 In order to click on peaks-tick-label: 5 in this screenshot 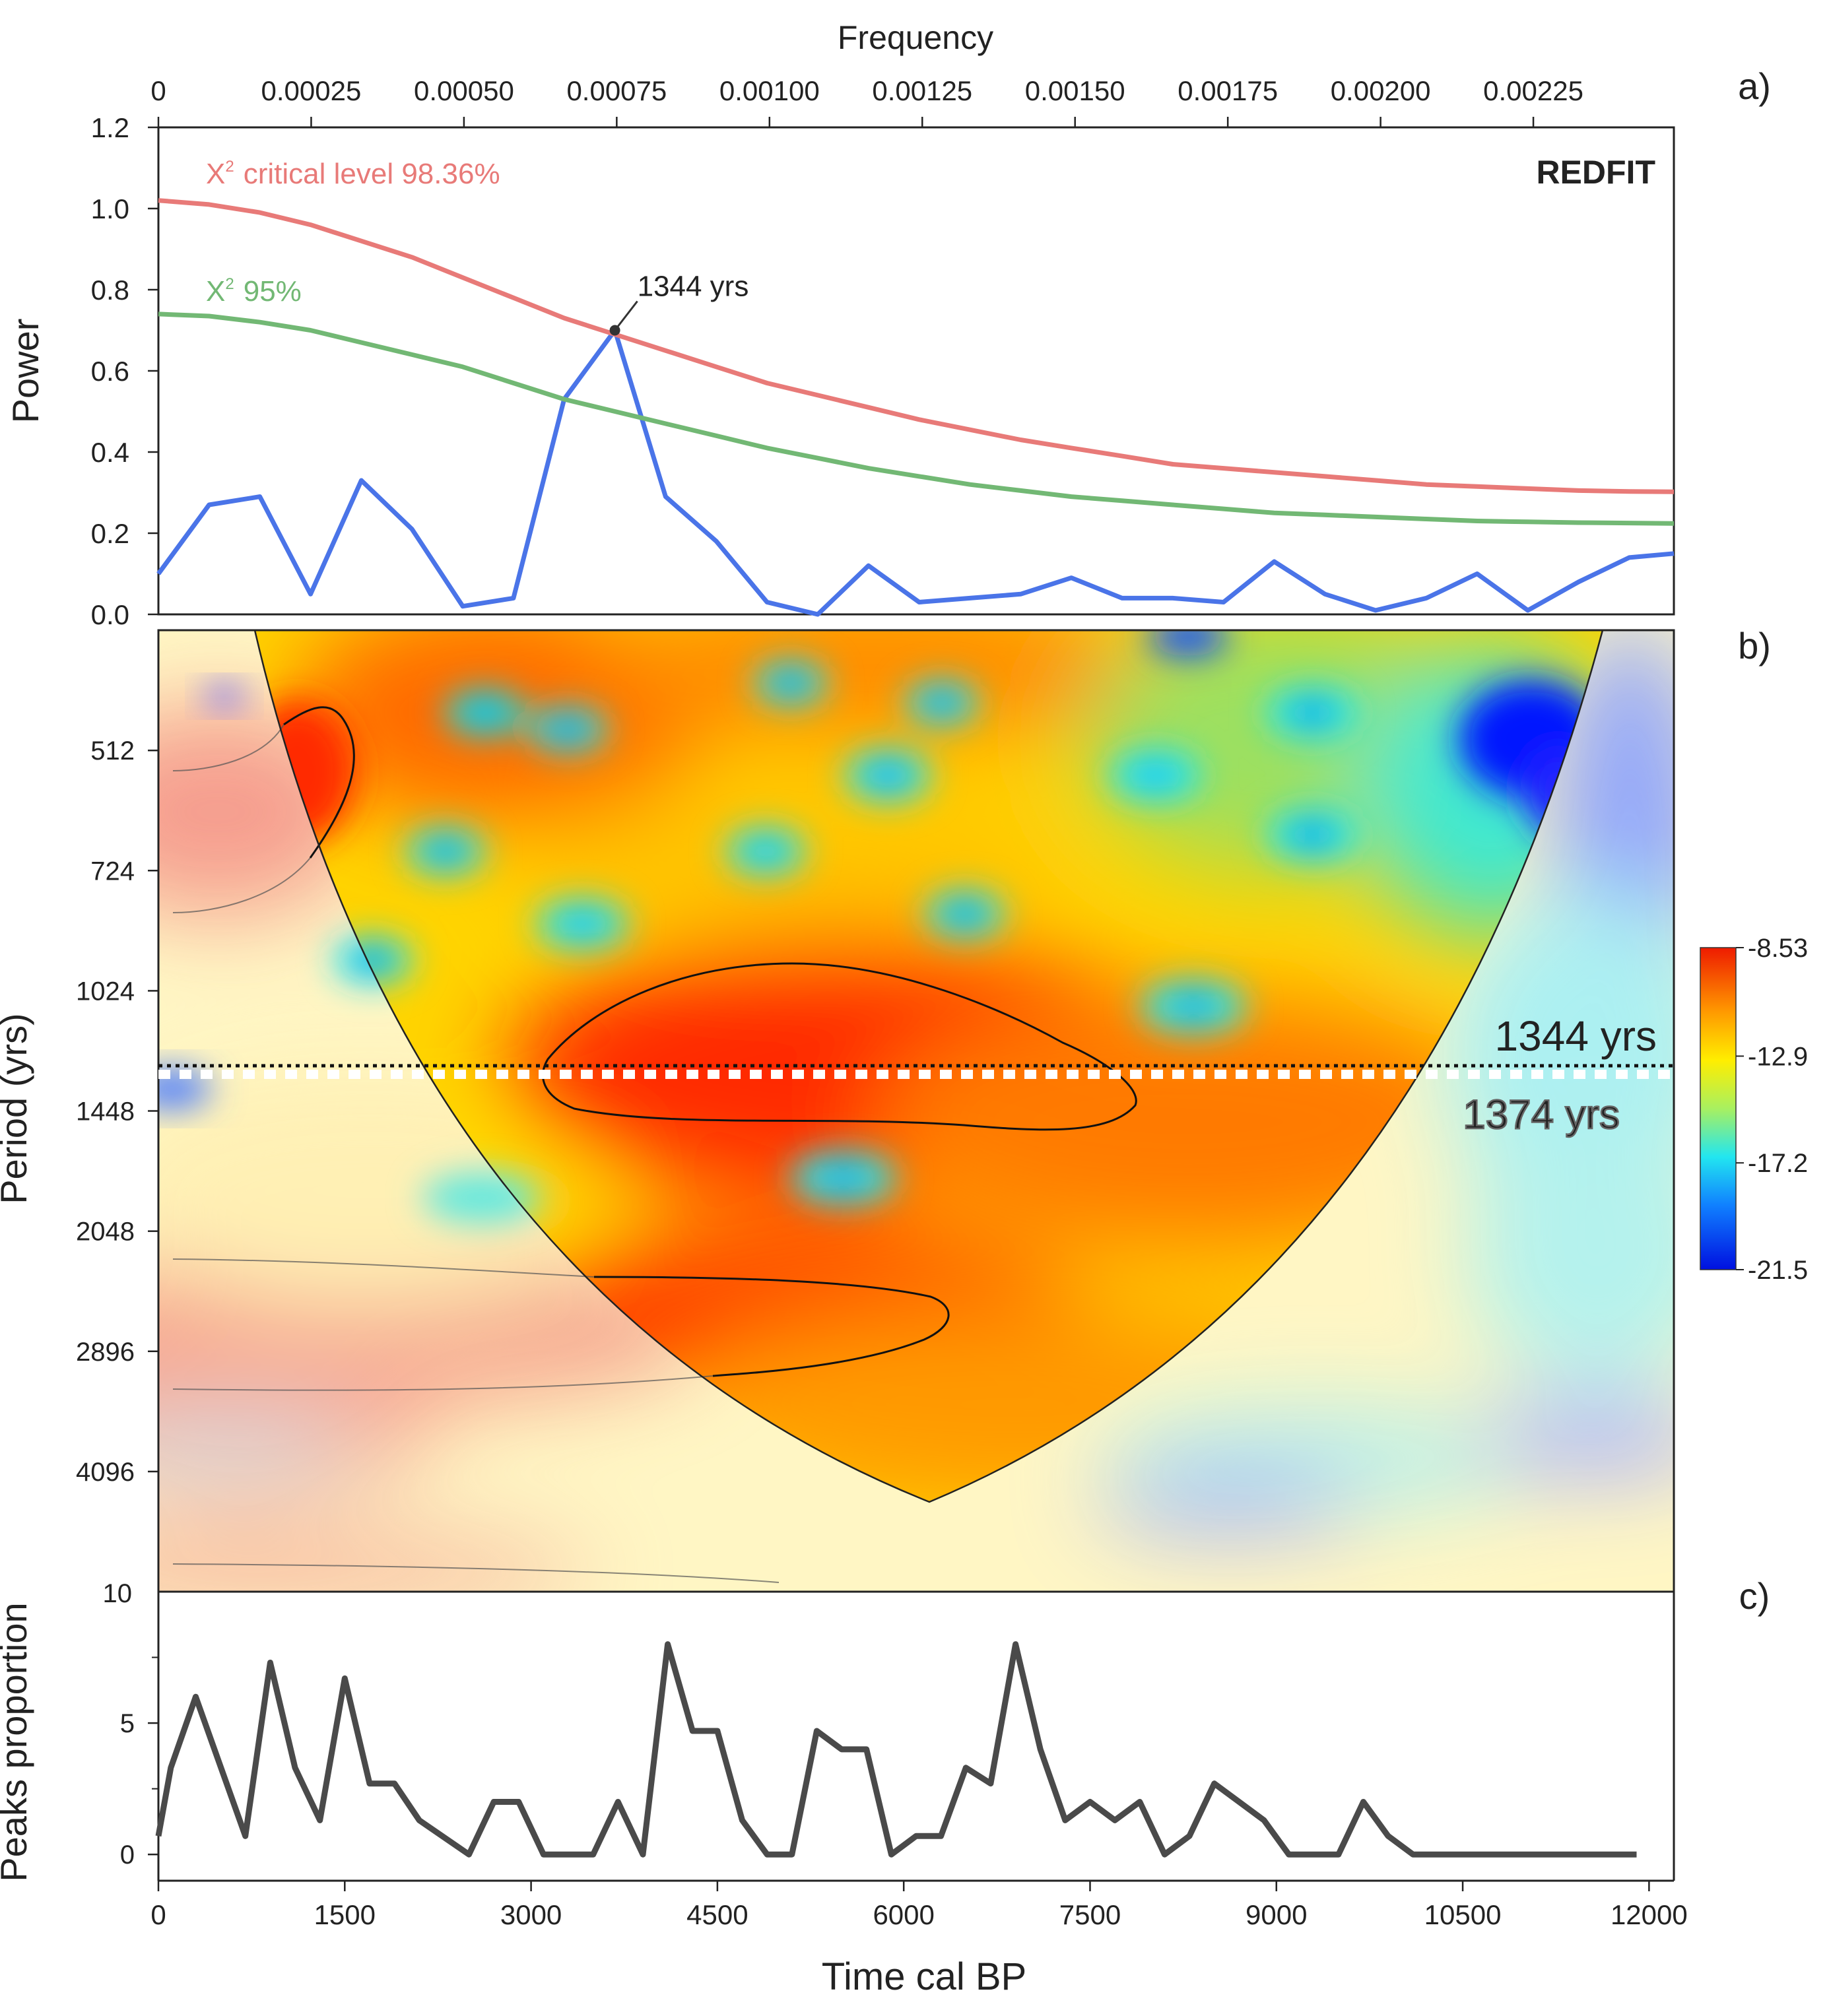, I will do `click(127, 1724)`.